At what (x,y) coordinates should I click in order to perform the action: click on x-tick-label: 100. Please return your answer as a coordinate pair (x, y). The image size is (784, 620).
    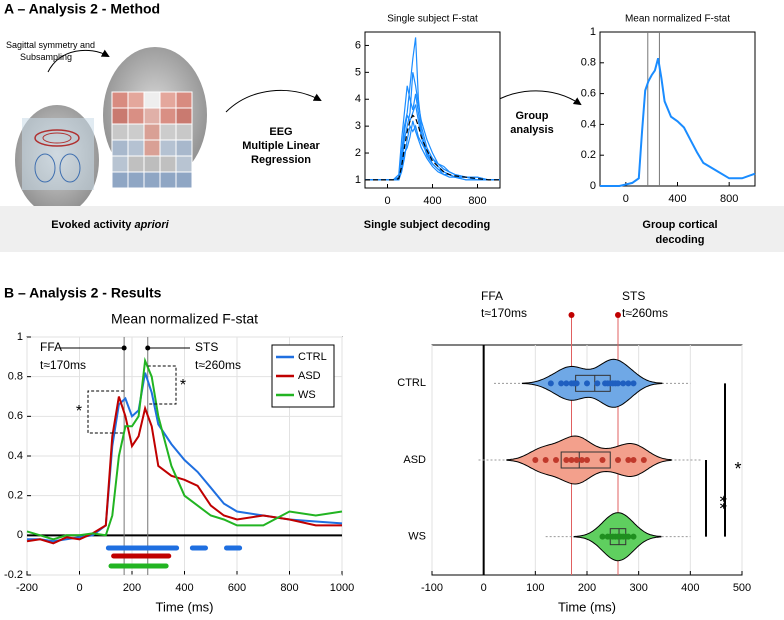
    Looking at the image, I should click on (535, 588).